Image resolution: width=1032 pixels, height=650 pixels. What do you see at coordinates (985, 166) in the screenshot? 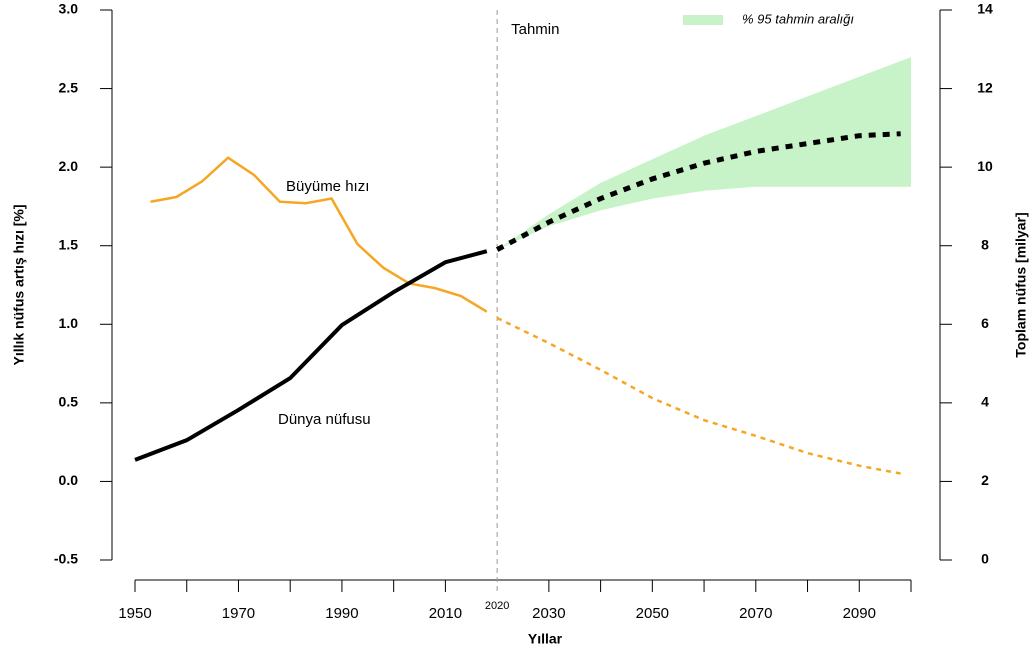
I see `y2-tick-label: 10` at bounding box center [985, 166].